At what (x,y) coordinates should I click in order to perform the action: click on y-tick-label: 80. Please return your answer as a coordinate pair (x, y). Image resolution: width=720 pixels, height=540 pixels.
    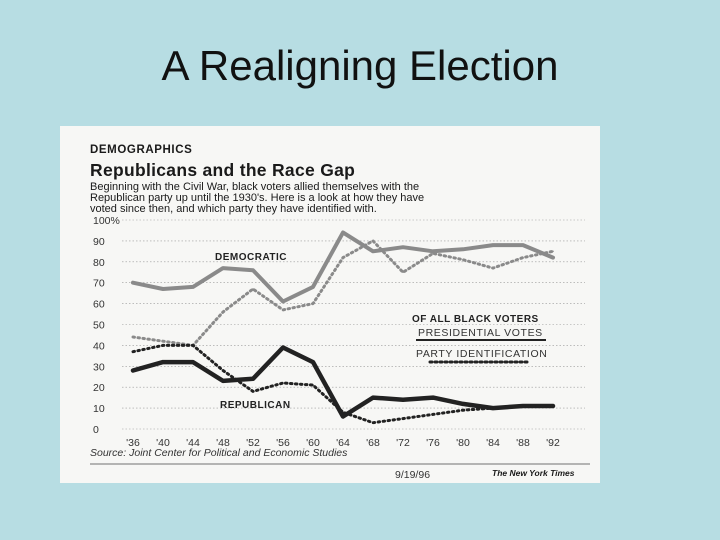
    Looking at the image, I should click on (99, 263).